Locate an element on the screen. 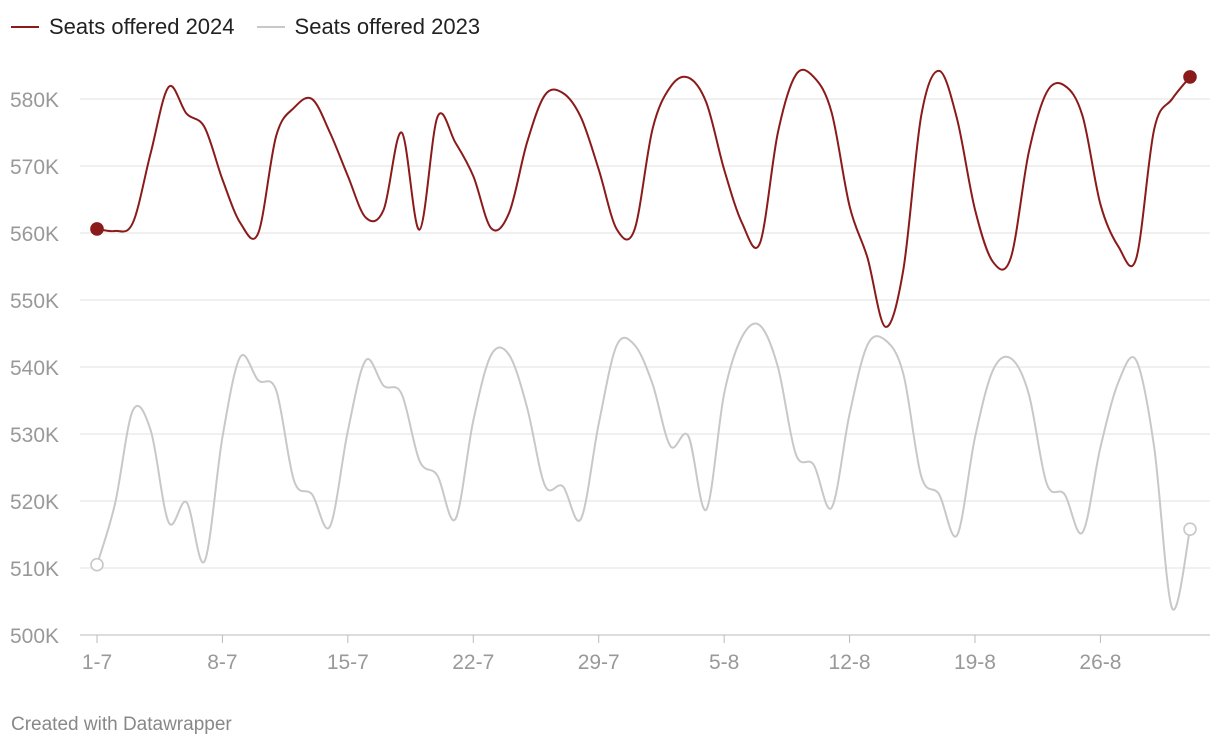  legend-label-2023: Seats offered 2023 is located at coordinates (387, 26).